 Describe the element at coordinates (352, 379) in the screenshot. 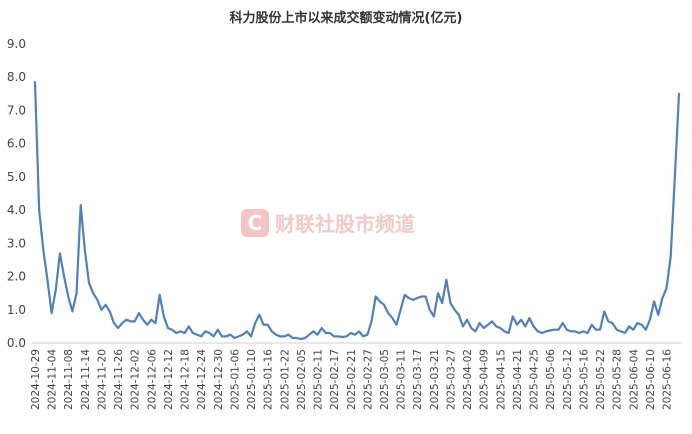

I see `x-tick-label: 2025-02-21` at that location.